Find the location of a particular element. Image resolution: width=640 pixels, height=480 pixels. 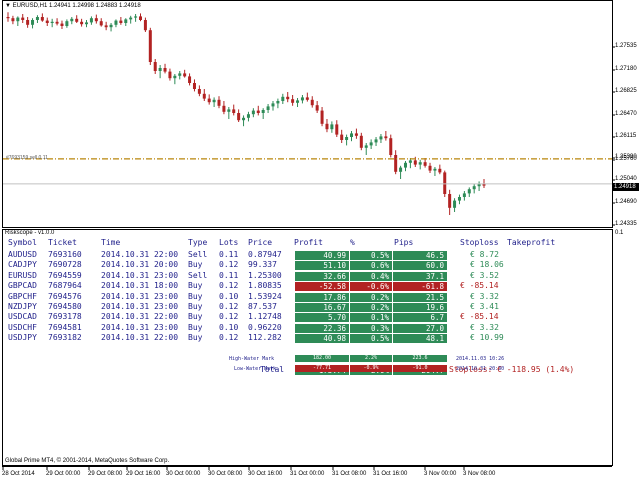

cell-pips-box: 27.0 is located at coordinates (420, 328).